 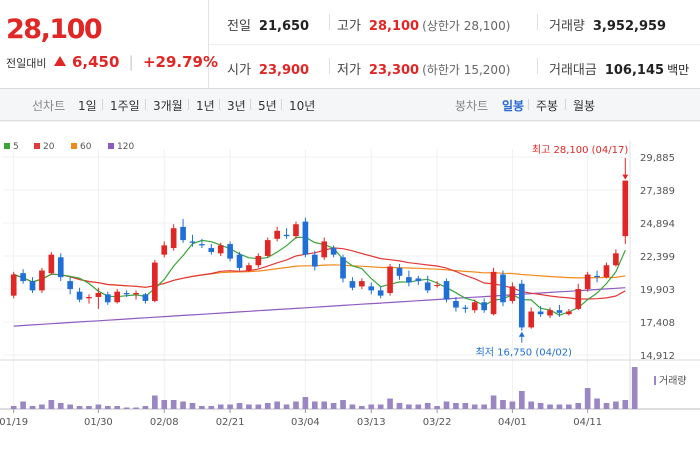 What do you see at coordinates (236, 106) in the screenshot?
I see `tab-3y: 3년` at bounding box center [236, 106].